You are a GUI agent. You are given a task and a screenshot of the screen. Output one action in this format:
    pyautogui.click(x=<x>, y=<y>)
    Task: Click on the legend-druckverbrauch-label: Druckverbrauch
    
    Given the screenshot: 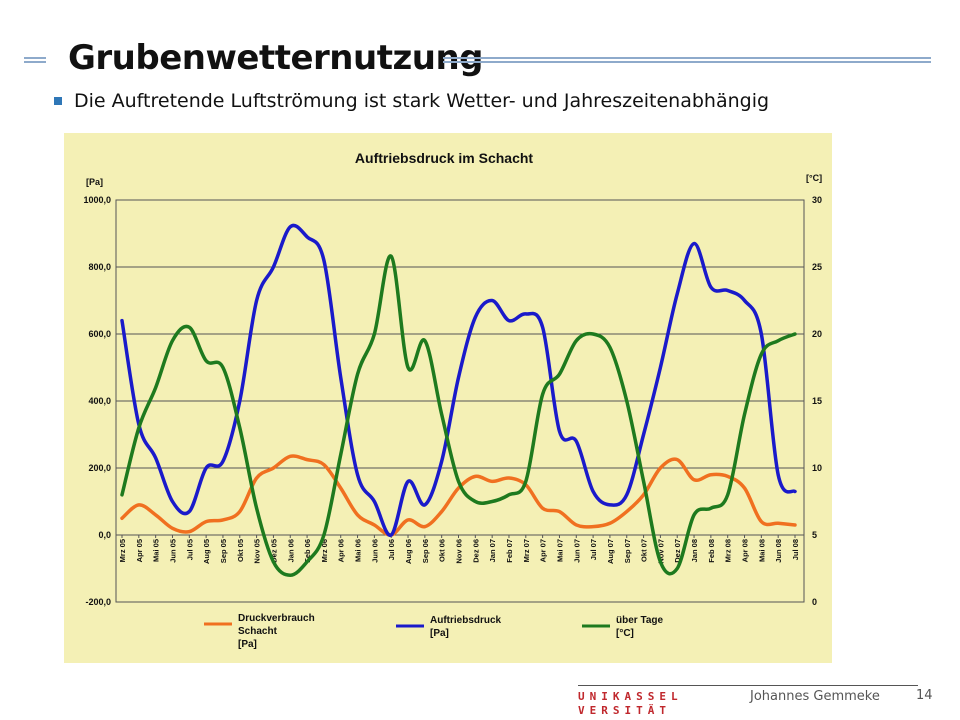 What is the action you would take?
    pyautogui.click(x=276, y=618)
    